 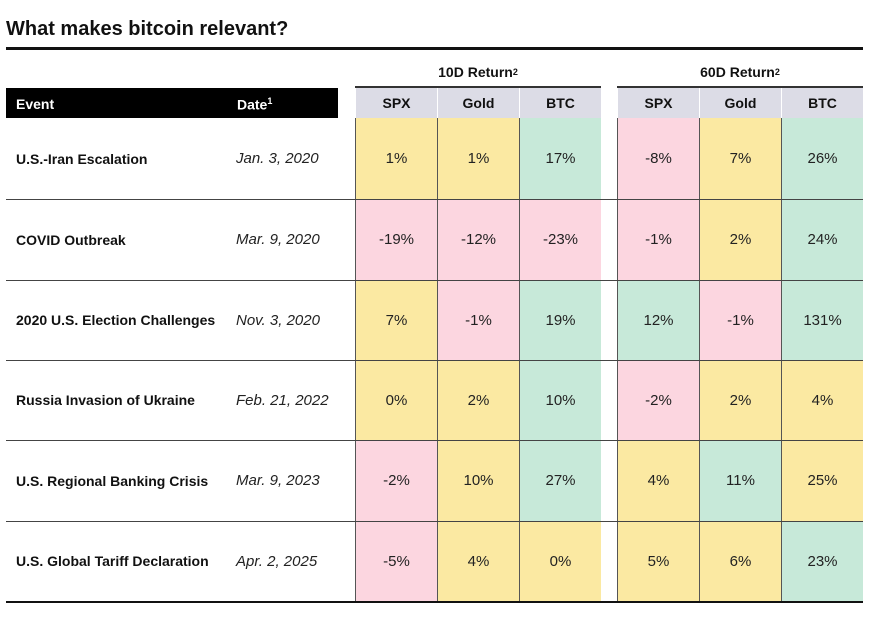 I want to click on date: Apr. 2, 2025, so click(x=277, y=561).